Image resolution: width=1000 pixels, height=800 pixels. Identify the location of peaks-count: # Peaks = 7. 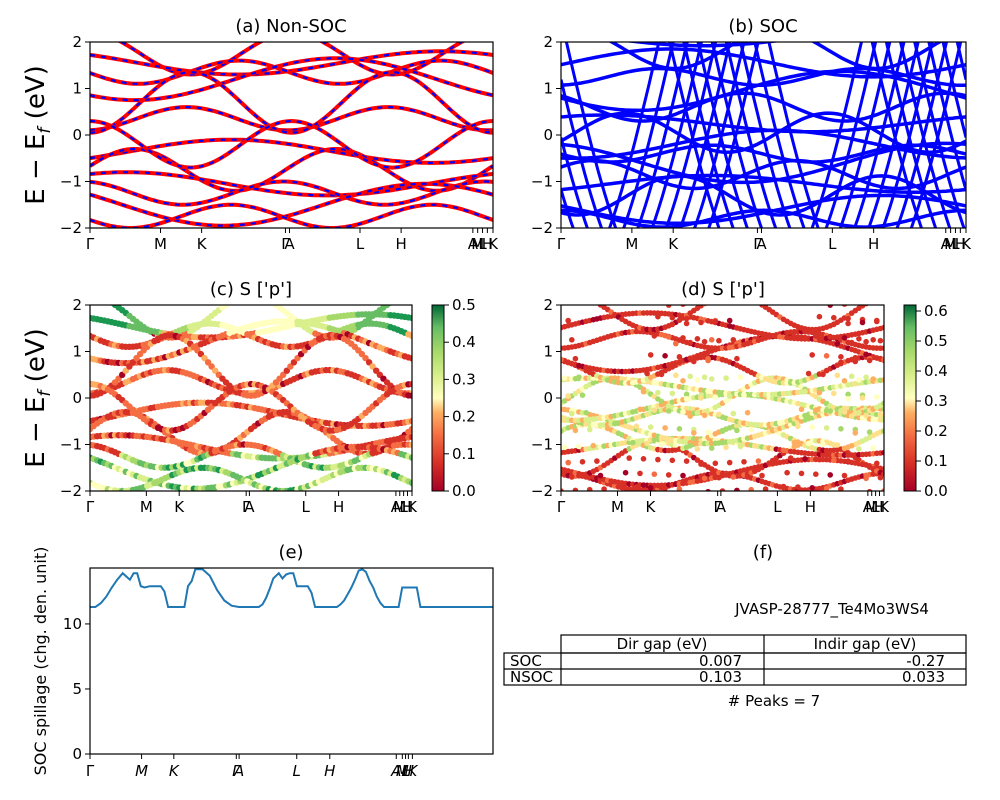
(774, 701).